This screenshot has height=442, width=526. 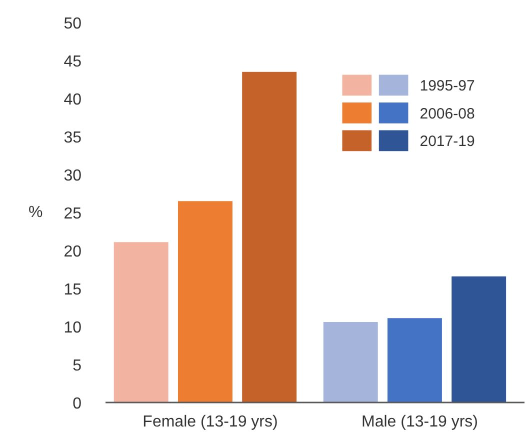 I want to click on y-tick-label: 20, so click(x=73, y=252).